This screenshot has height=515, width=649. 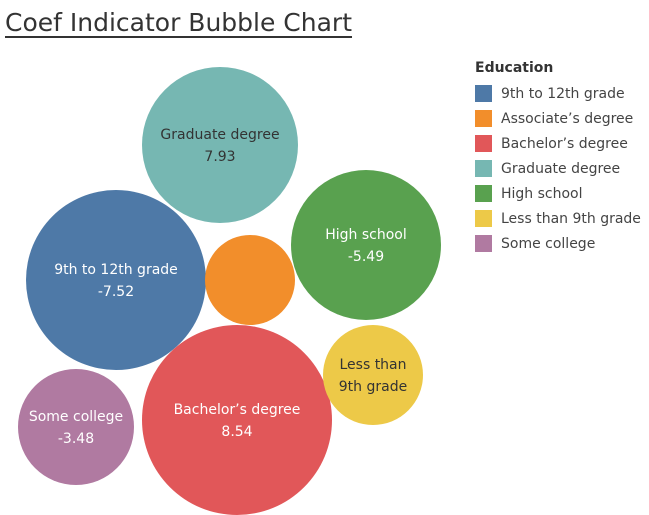 What do you see at coordinates (179, 22) in the screenshot?
I see `chart-title: Coef Indicator Bubble Chart` at bounding box center [179, 22].